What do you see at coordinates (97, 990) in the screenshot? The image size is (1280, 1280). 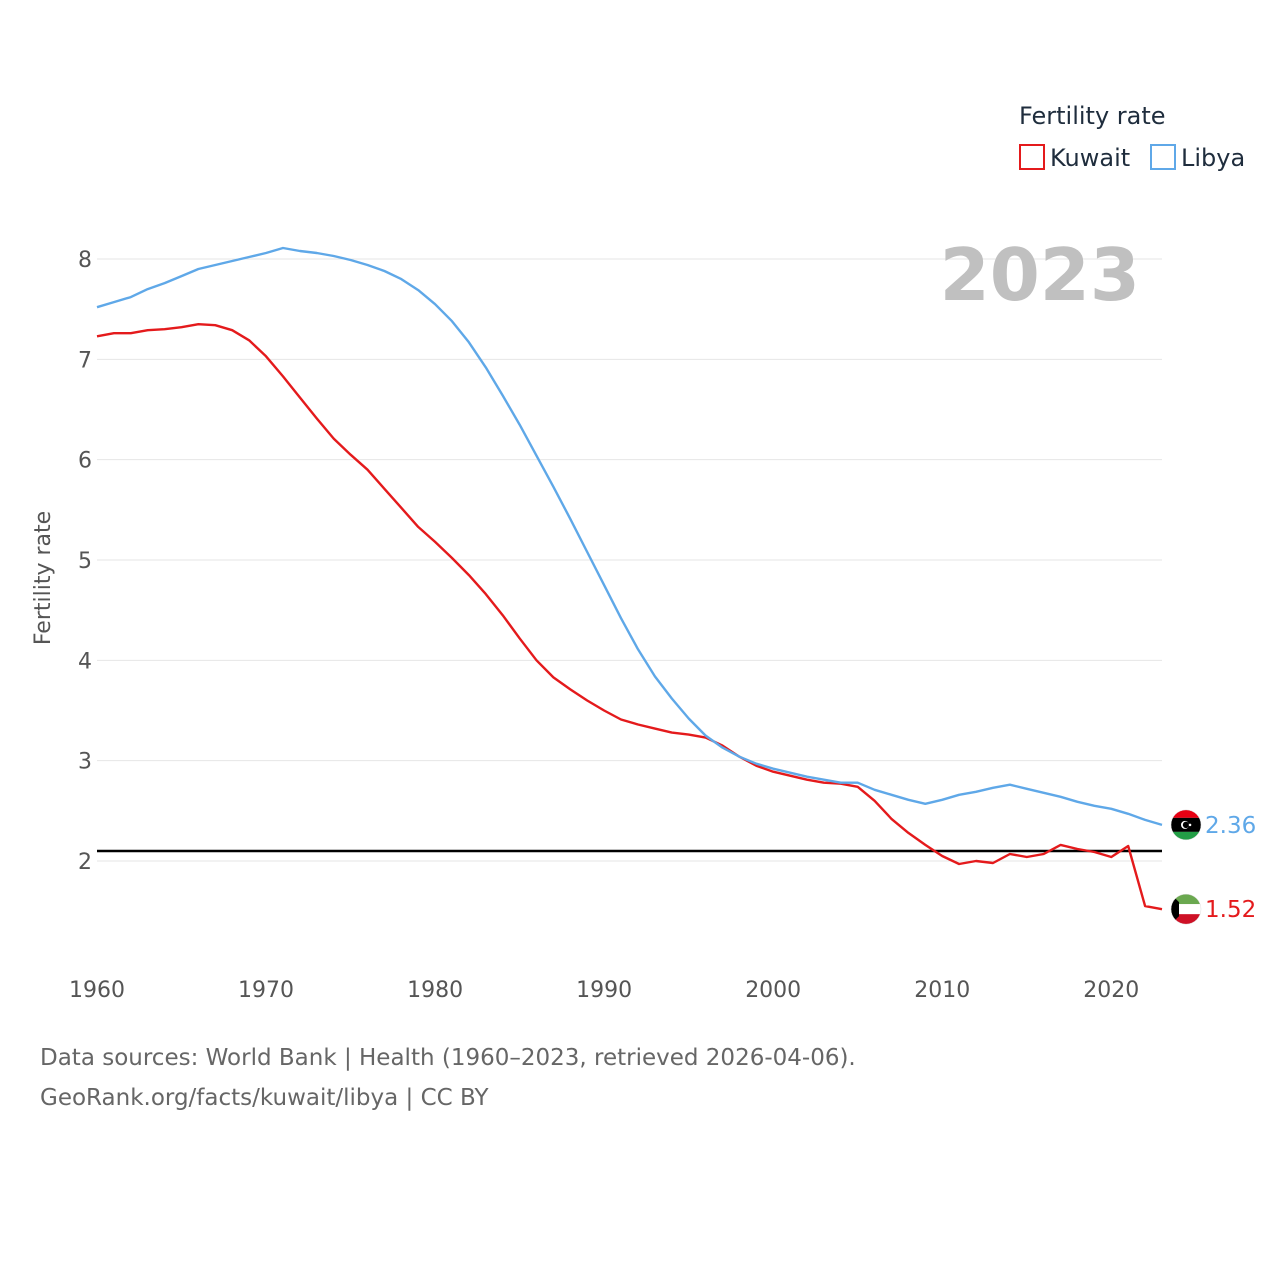 I see `x-tick-label: 1960` at bounding box center [97, 990].